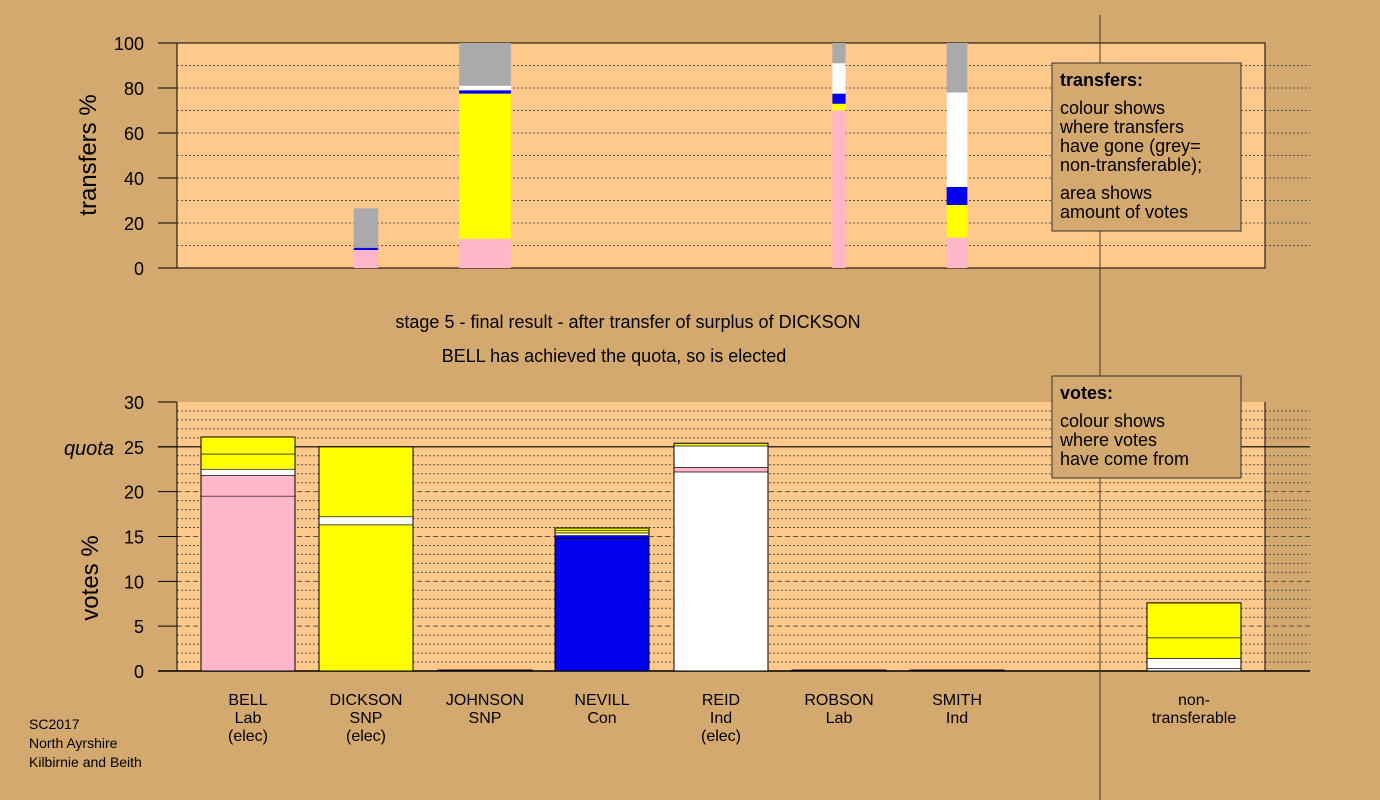  Describe the element at coordinates (1121, 127) in the screenshot. I see `transfers-legend-line: where transfers` at that location.